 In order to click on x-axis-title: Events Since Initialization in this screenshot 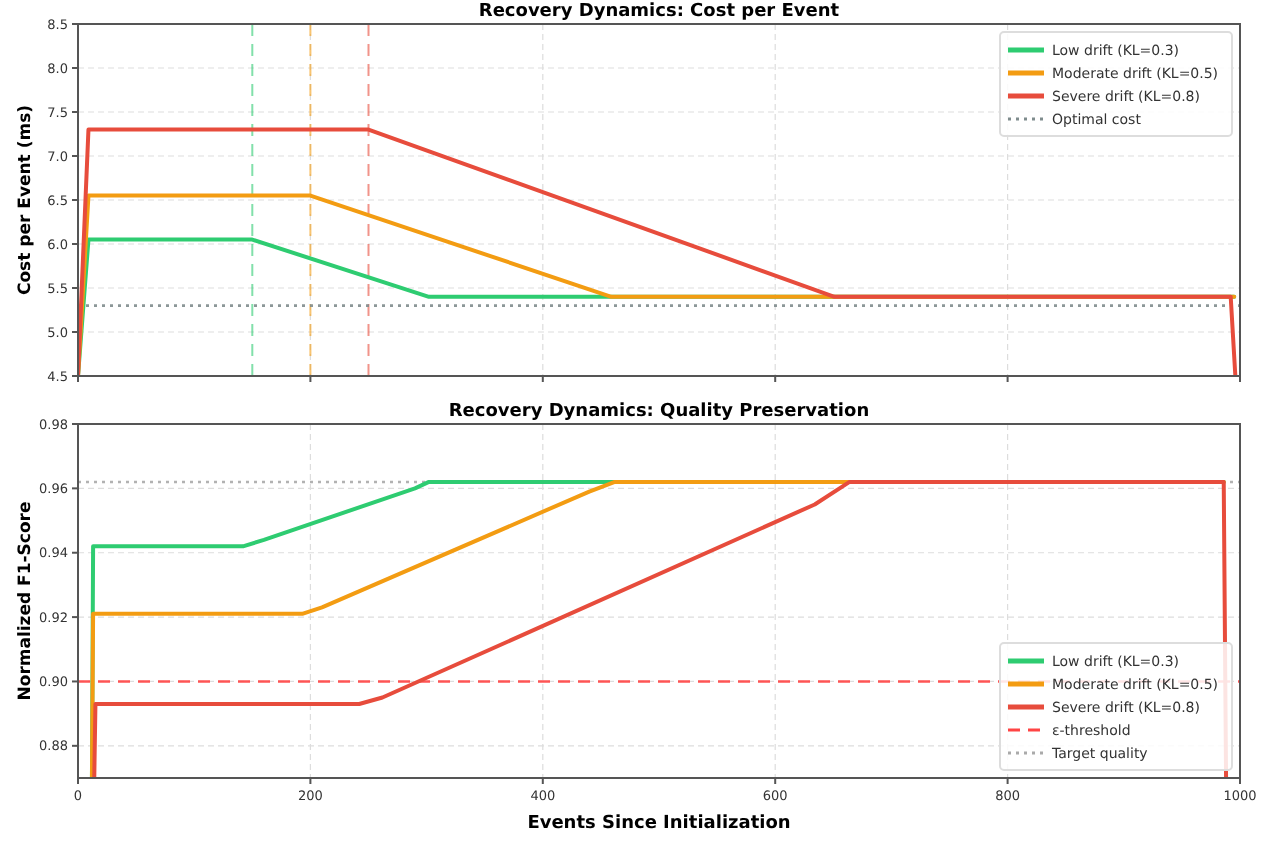, I will do `click(659, 824)`.